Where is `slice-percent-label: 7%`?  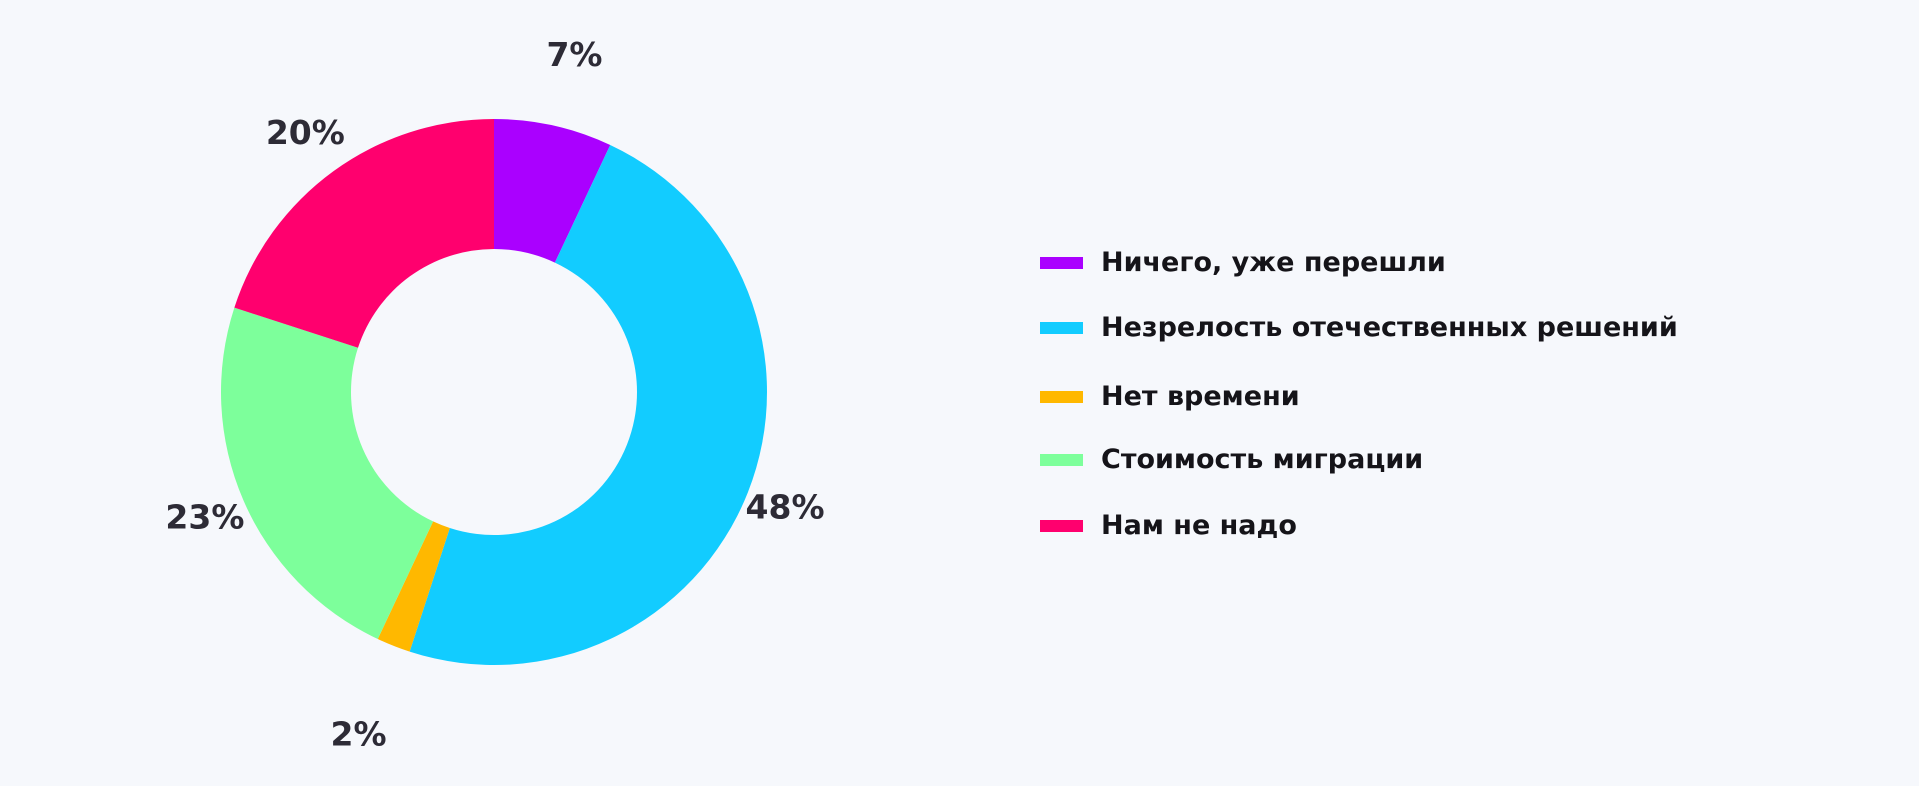 slice-percent-label: 7% is located at coordinates (574, 54).